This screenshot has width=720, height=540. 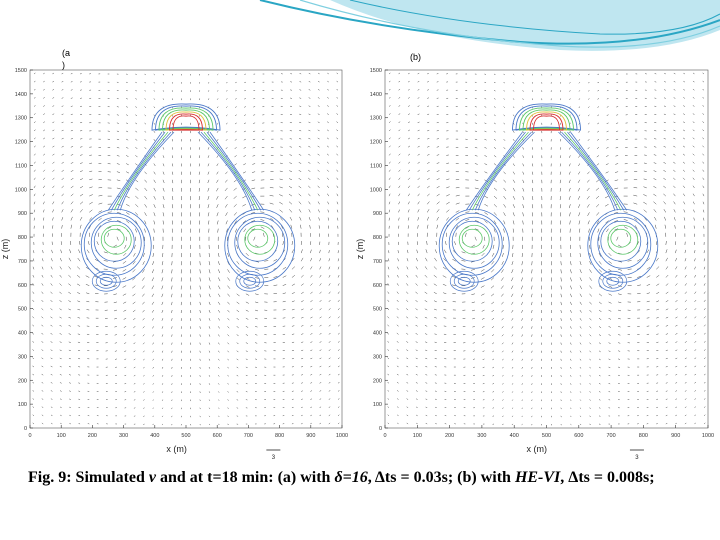 What do you see at coordinates (88, 477) in the screenshot?
I see `caption-part1: Fig. 9: Simulated` at bounding box center [88, 477].